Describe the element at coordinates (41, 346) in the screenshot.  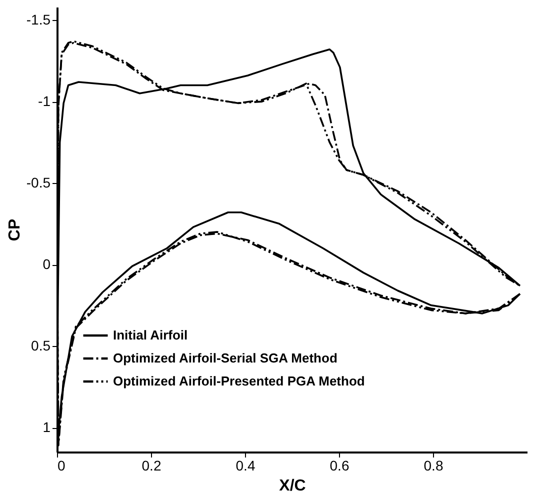
I see `y-tick-label: 0.5` at that location.